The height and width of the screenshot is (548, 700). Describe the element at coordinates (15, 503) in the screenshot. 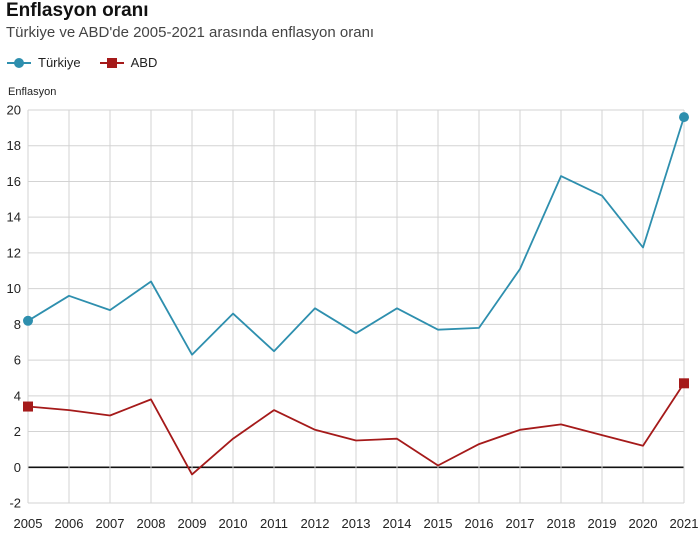

I see `y-tick-label: -2` at that location.